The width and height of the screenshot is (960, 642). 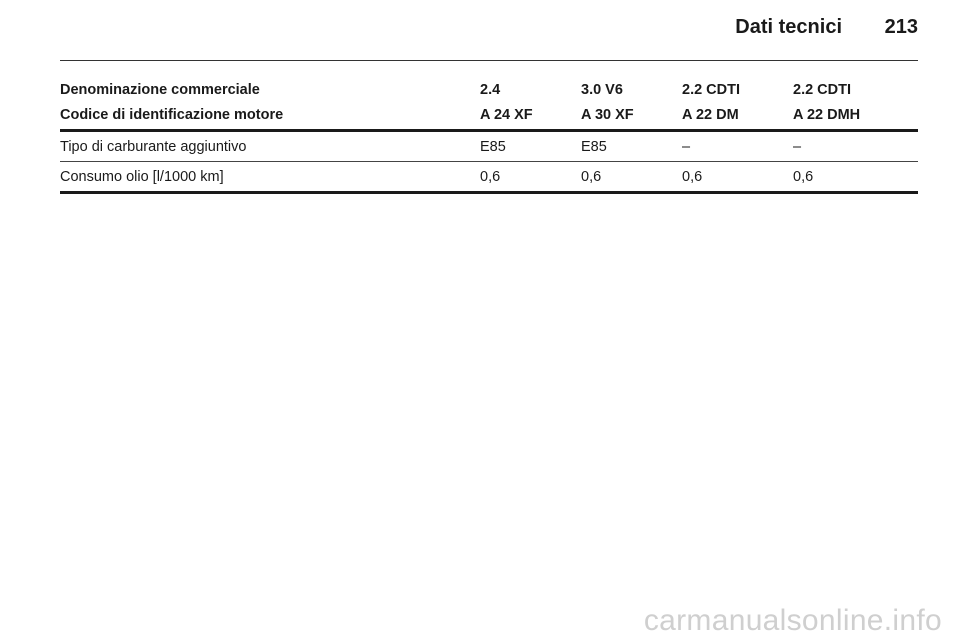 I want to click on table-cell: 2.4, so click(x=490, y=89).